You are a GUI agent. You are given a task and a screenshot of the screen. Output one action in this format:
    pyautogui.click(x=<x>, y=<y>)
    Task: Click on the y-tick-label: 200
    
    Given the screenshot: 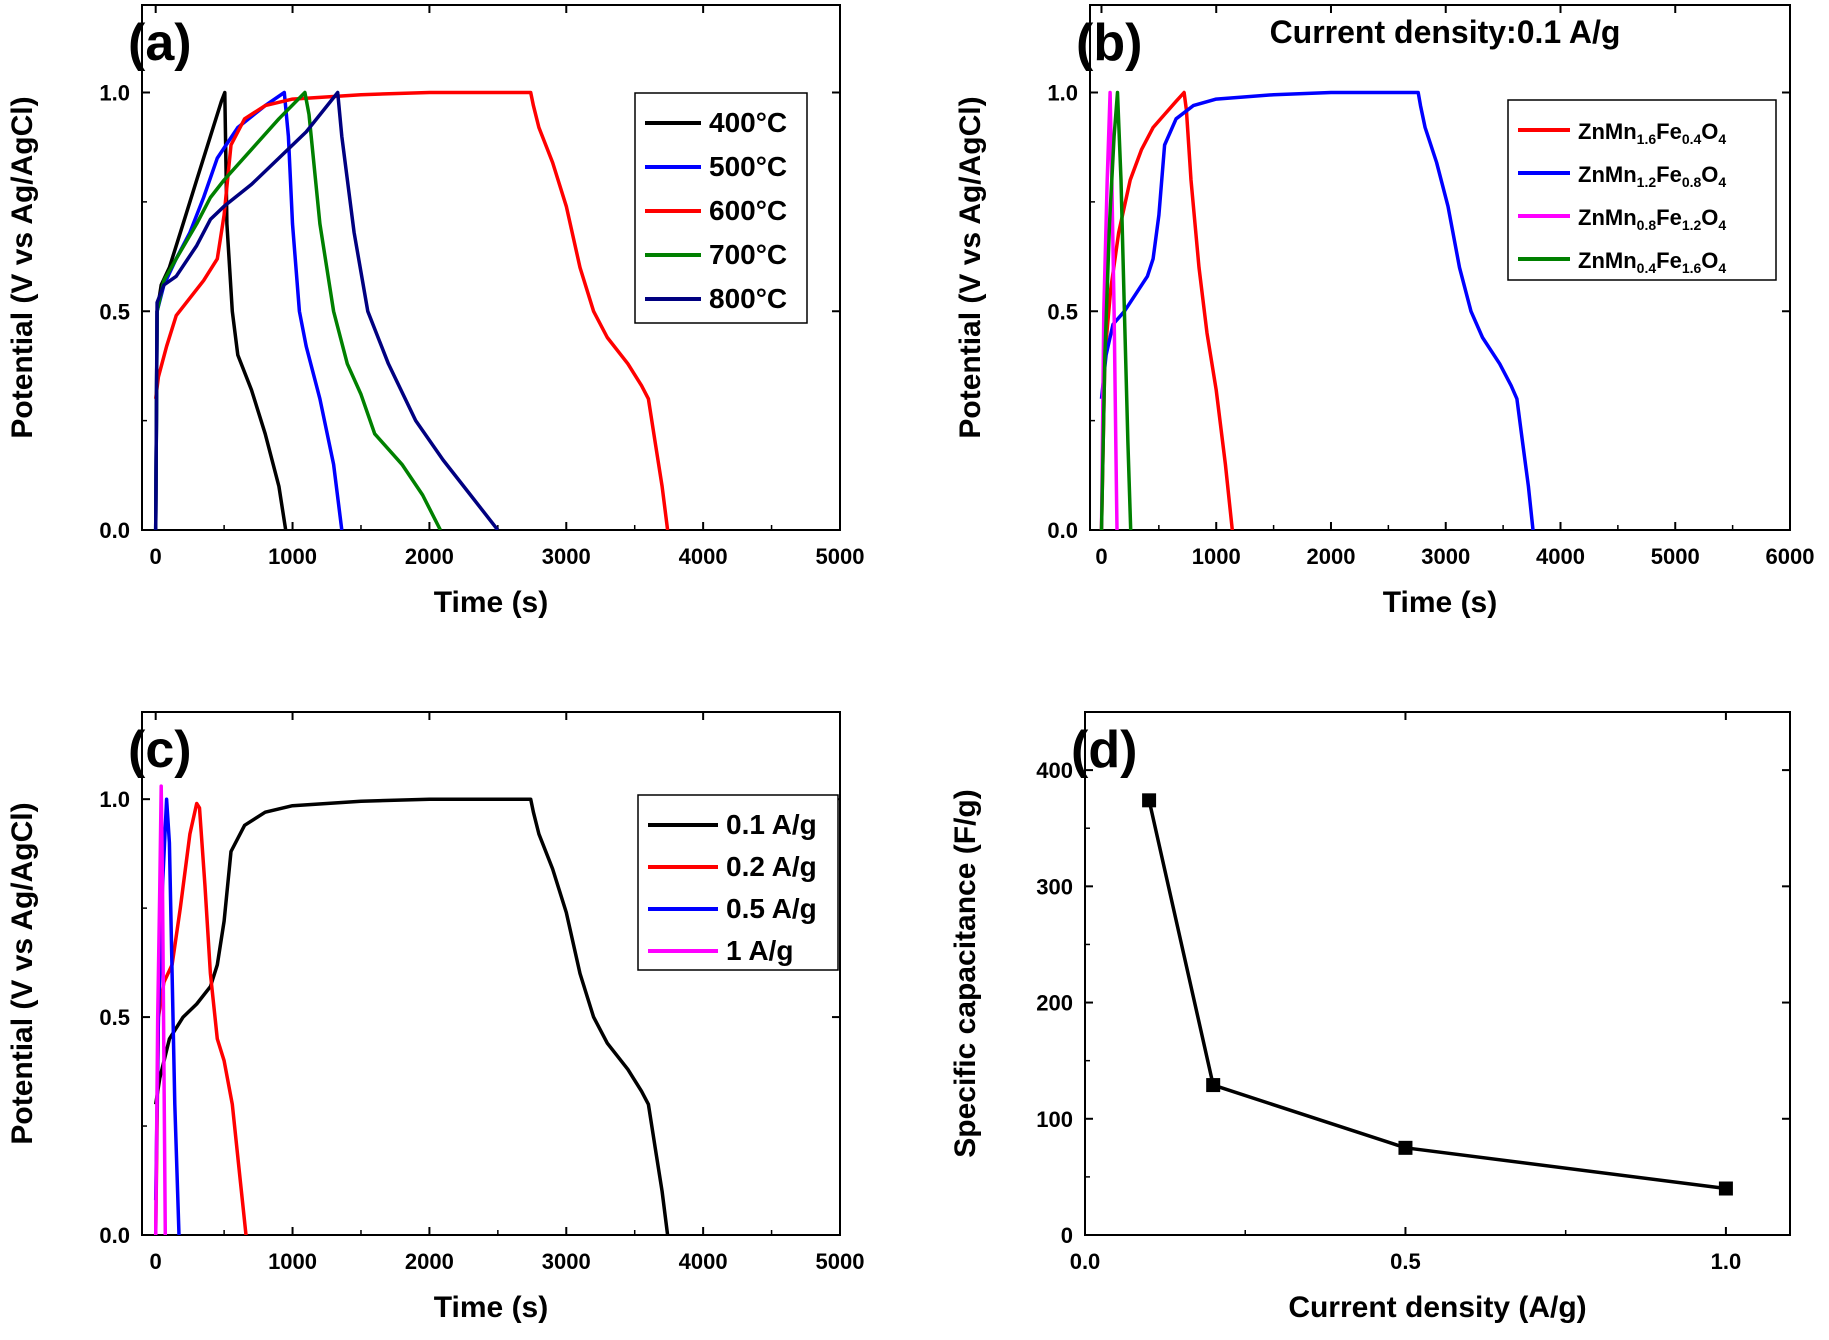 What is the action you would take?
    pyautogui.click(x=1054, y=1003)
    